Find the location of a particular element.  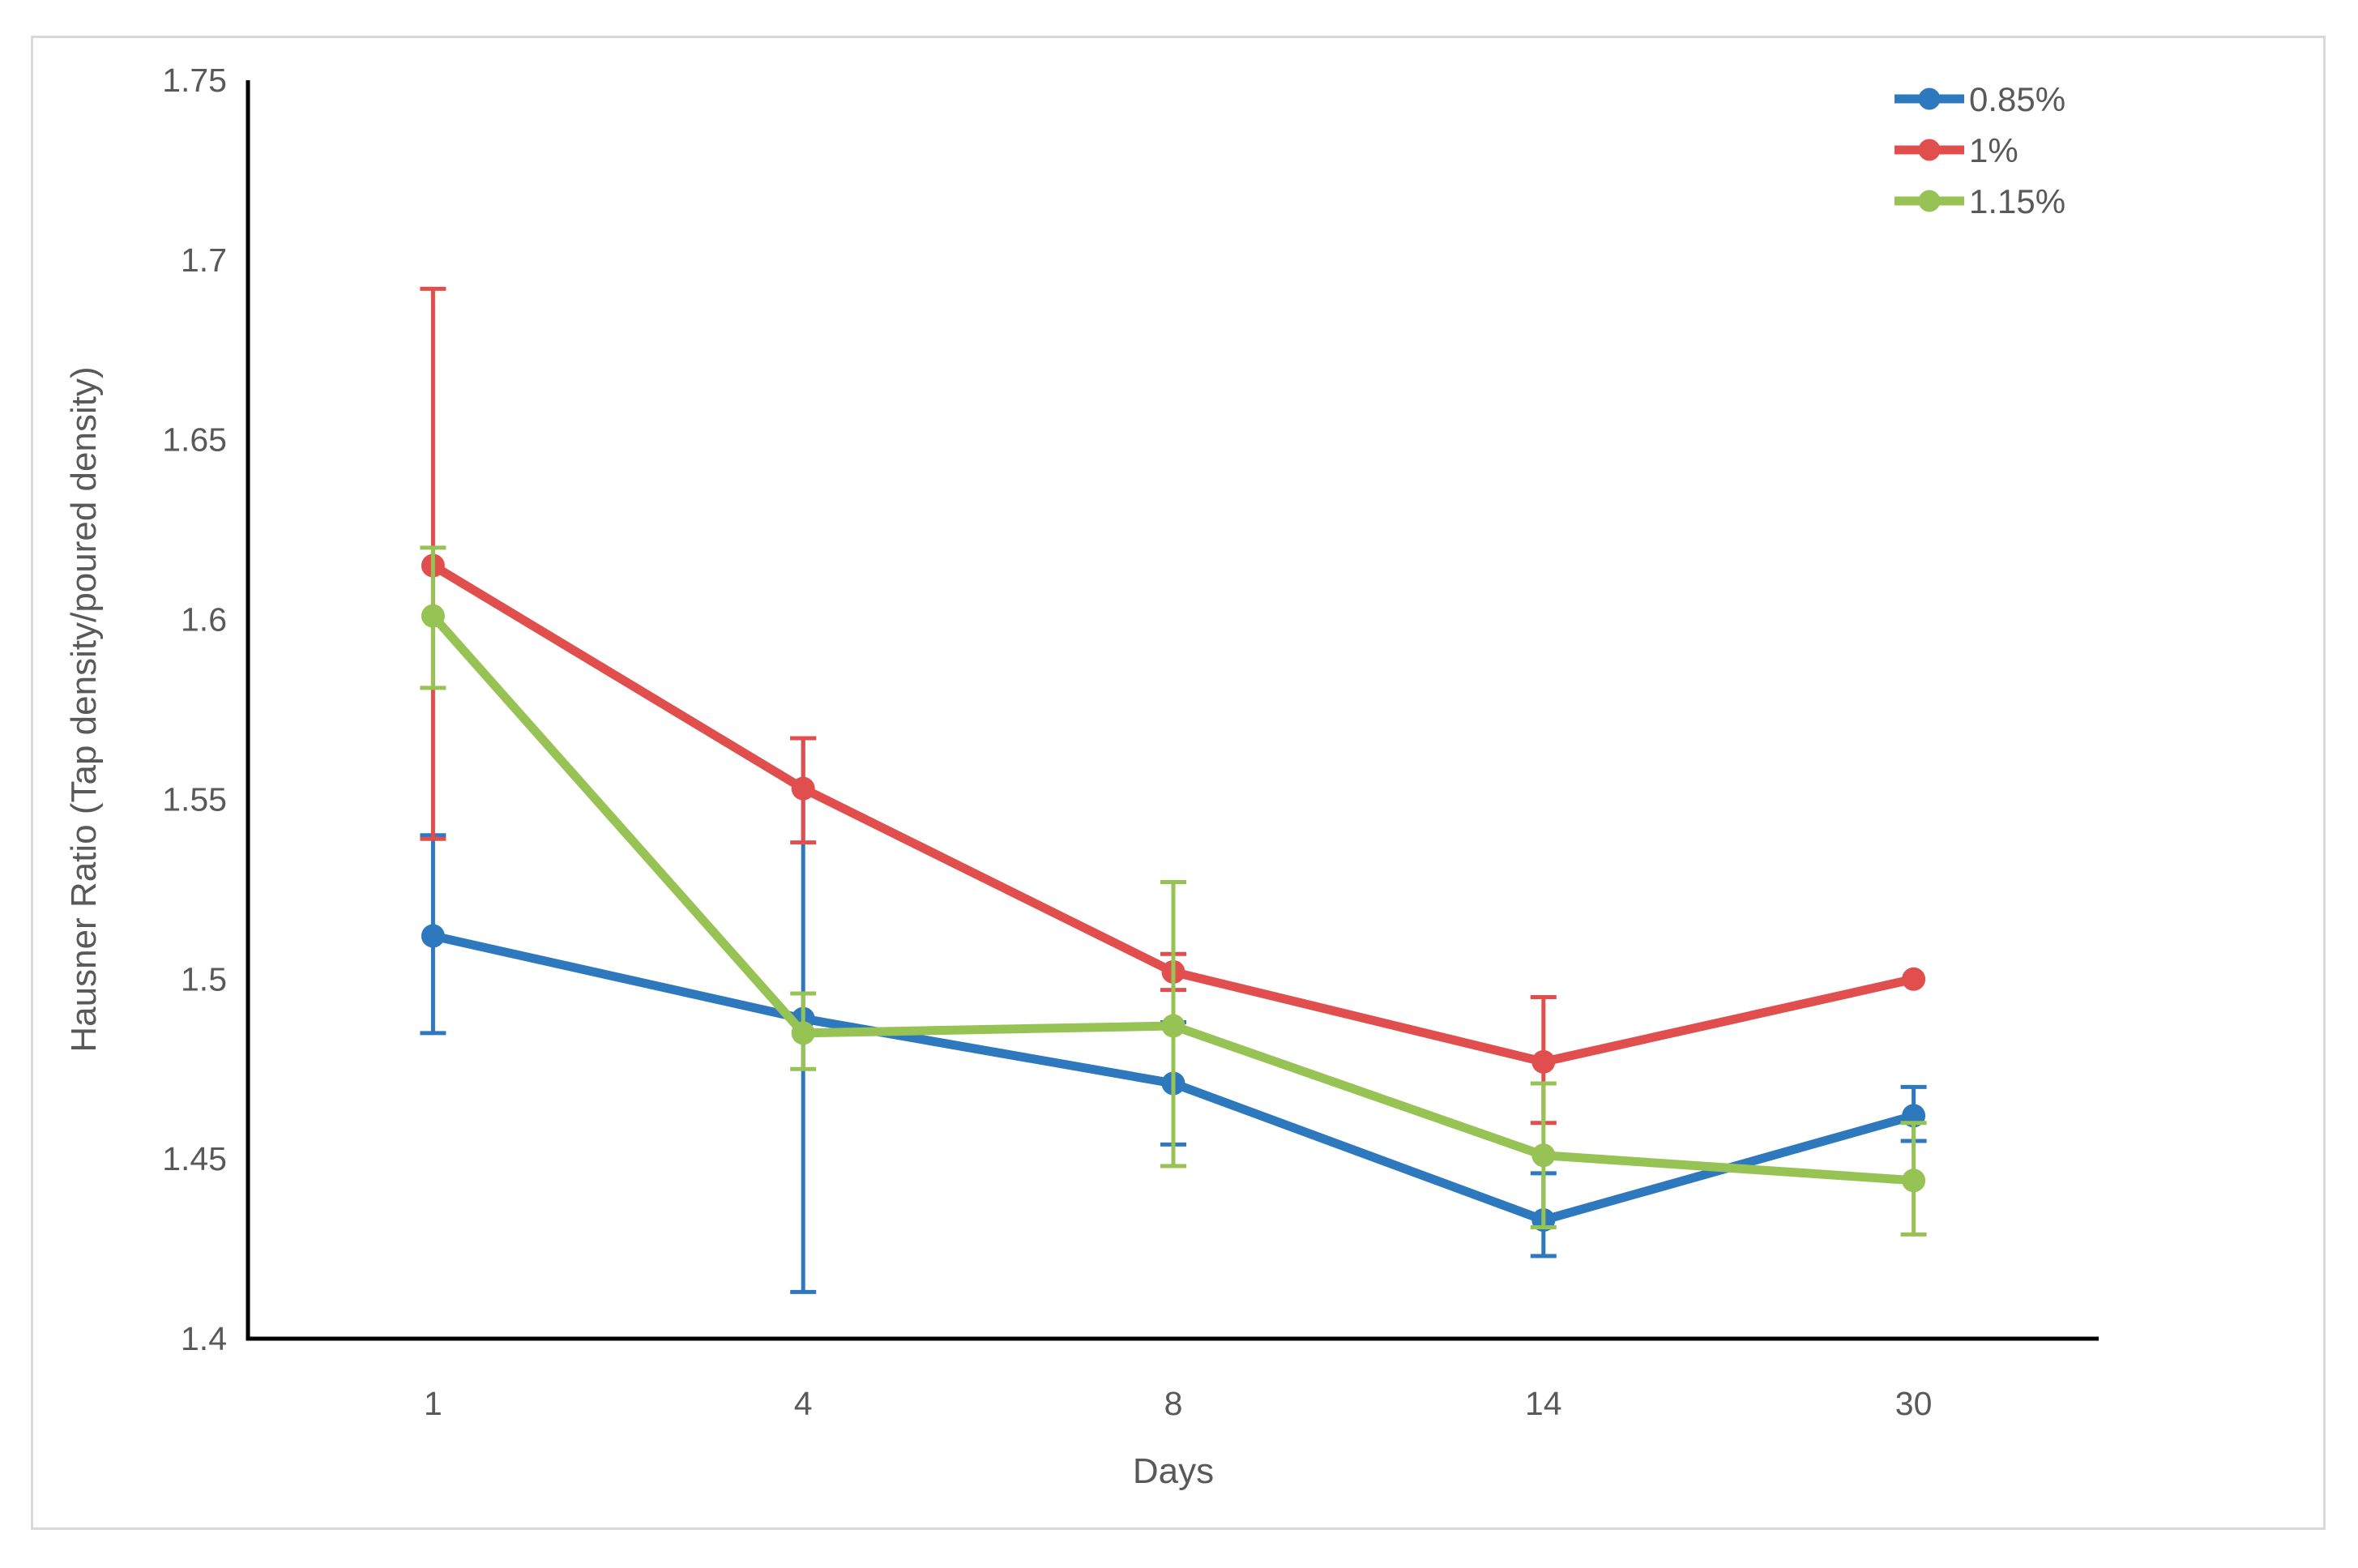

y-tick-label: 1.55 is located at coordinates (195, 799).